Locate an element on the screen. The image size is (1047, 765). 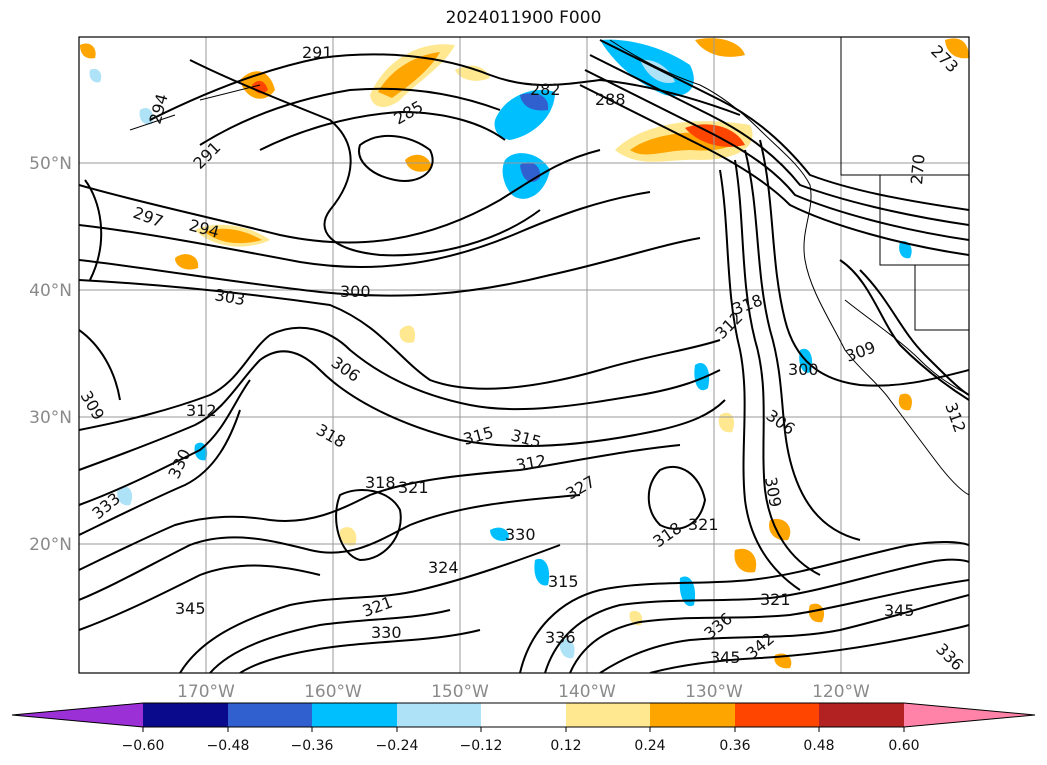
contour-label: 315 is located at coordinates (563, 581).